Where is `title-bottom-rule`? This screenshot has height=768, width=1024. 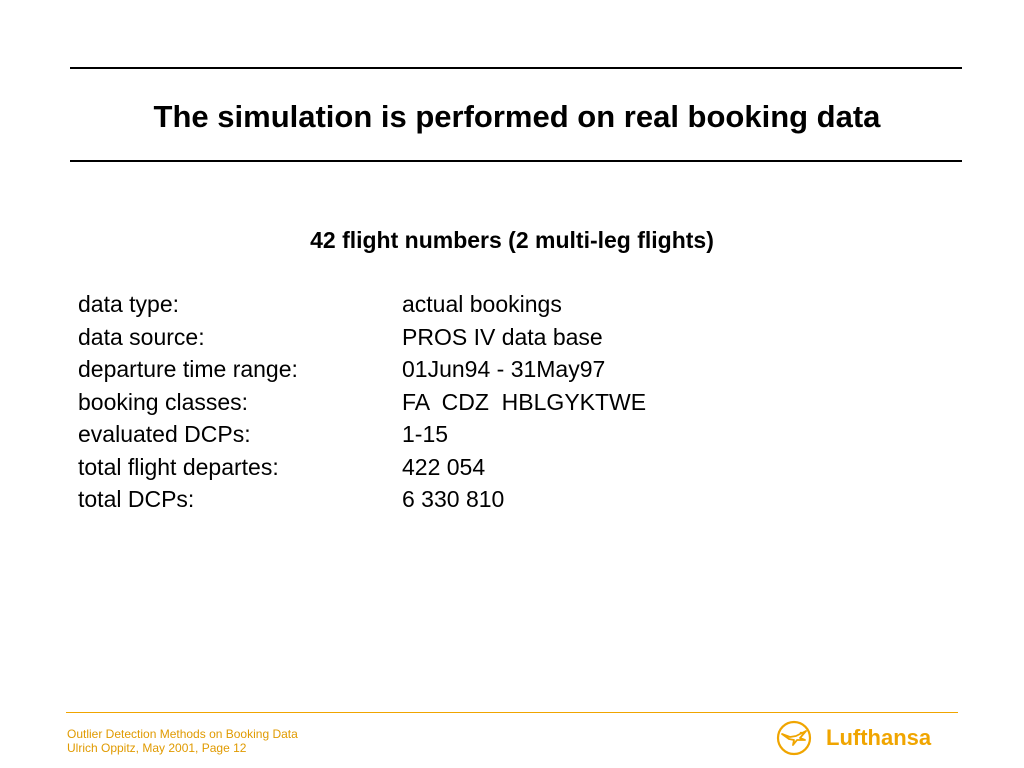
title-bottom-rule is located at coordinates (516, 161).